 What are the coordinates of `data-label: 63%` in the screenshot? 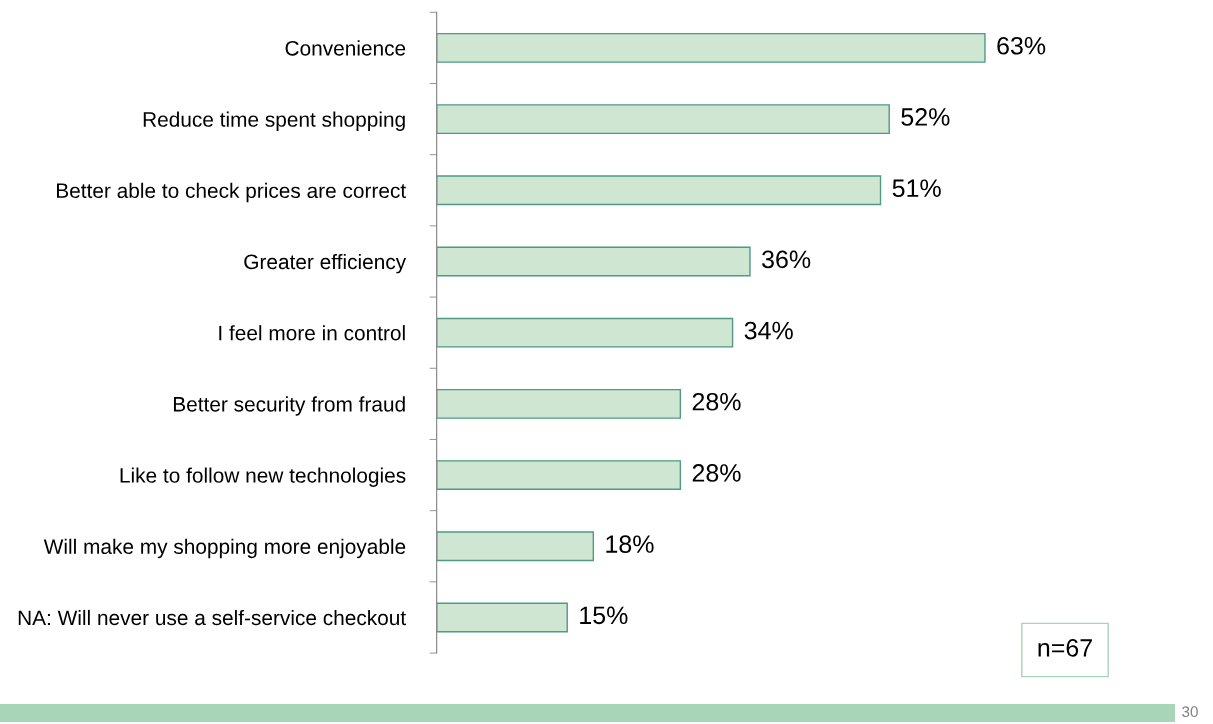 It's located at (1021, 45).